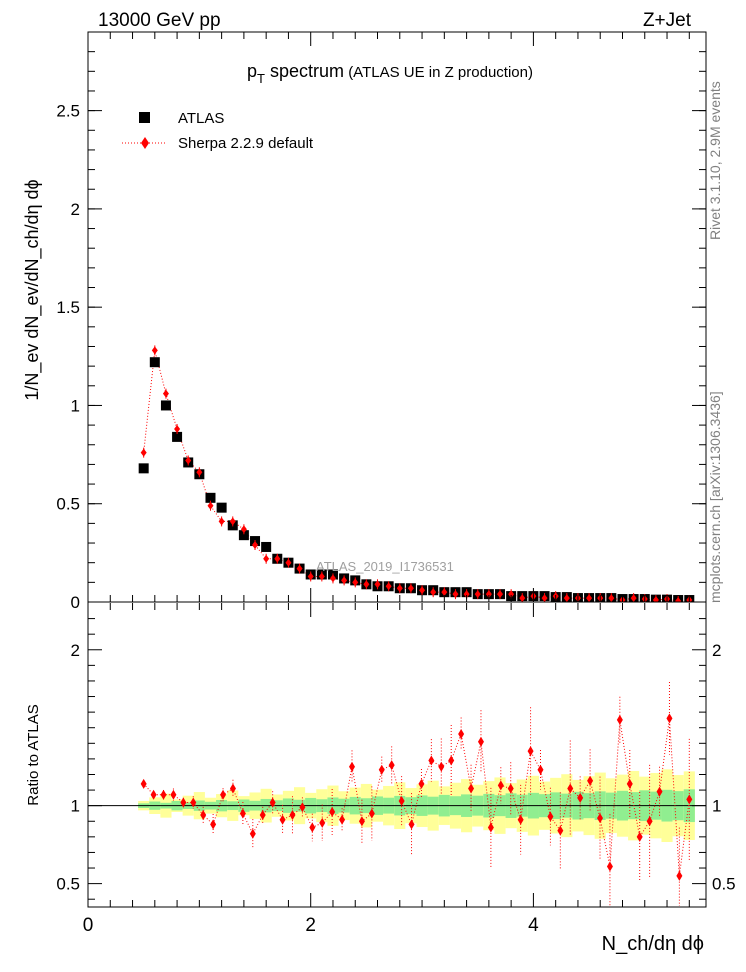  Describe the element at coordinates (75, 209) in the screenshot. I see `main-y-tick-label: 2` at that location.